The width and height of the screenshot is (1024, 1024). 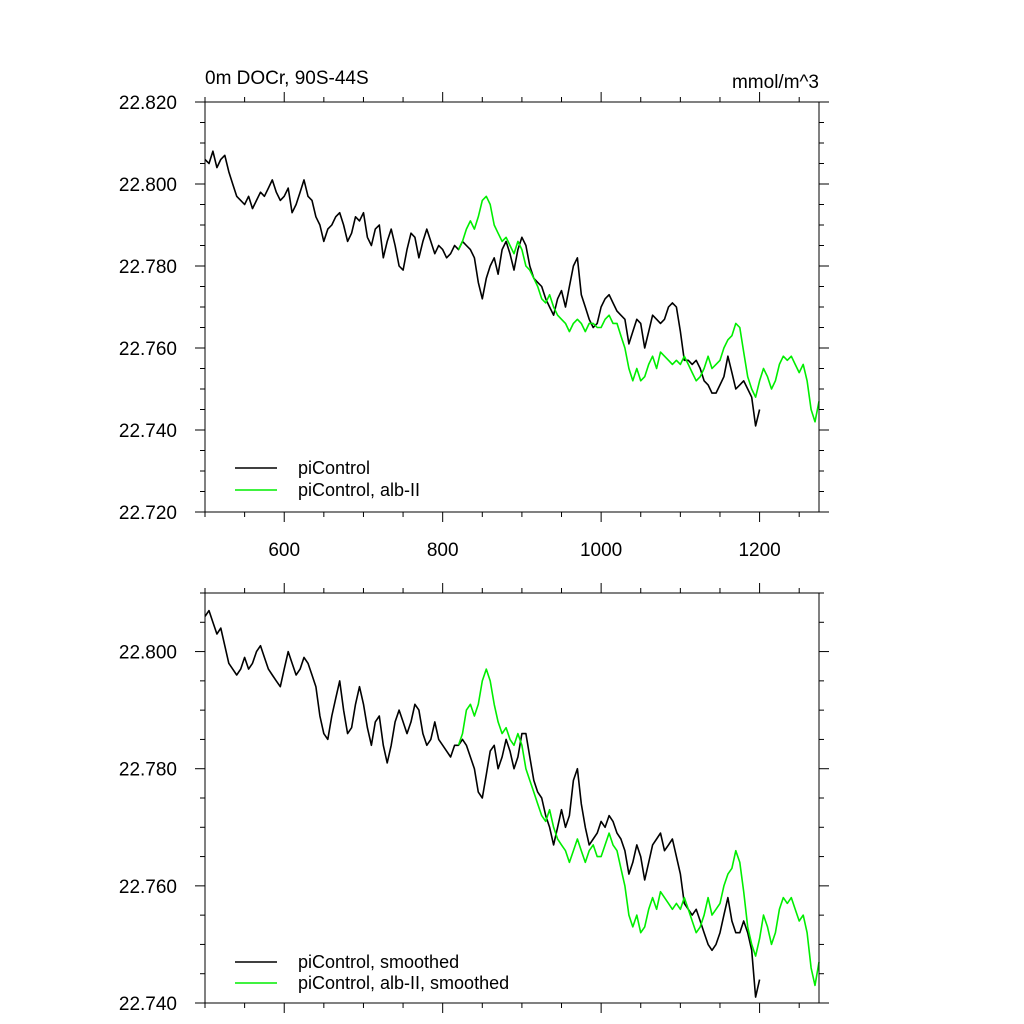 I want to click on x-tick-label: 600, so click(x=284, y=550).